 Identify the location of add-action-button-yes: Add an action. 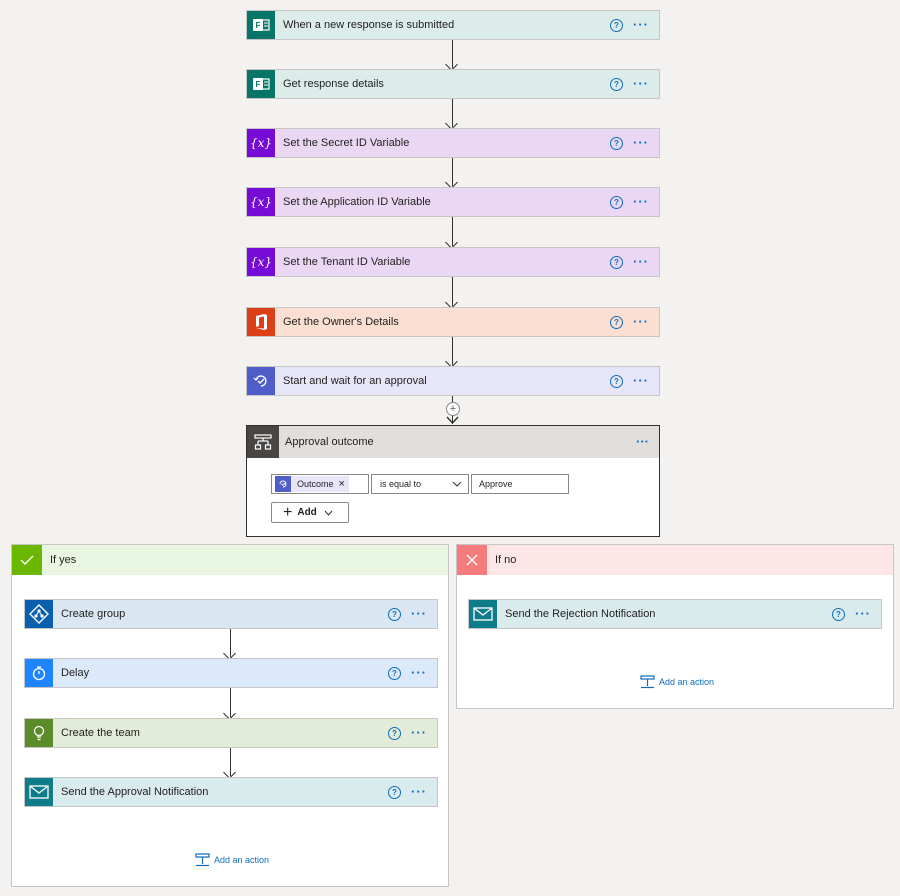
(232, 860).